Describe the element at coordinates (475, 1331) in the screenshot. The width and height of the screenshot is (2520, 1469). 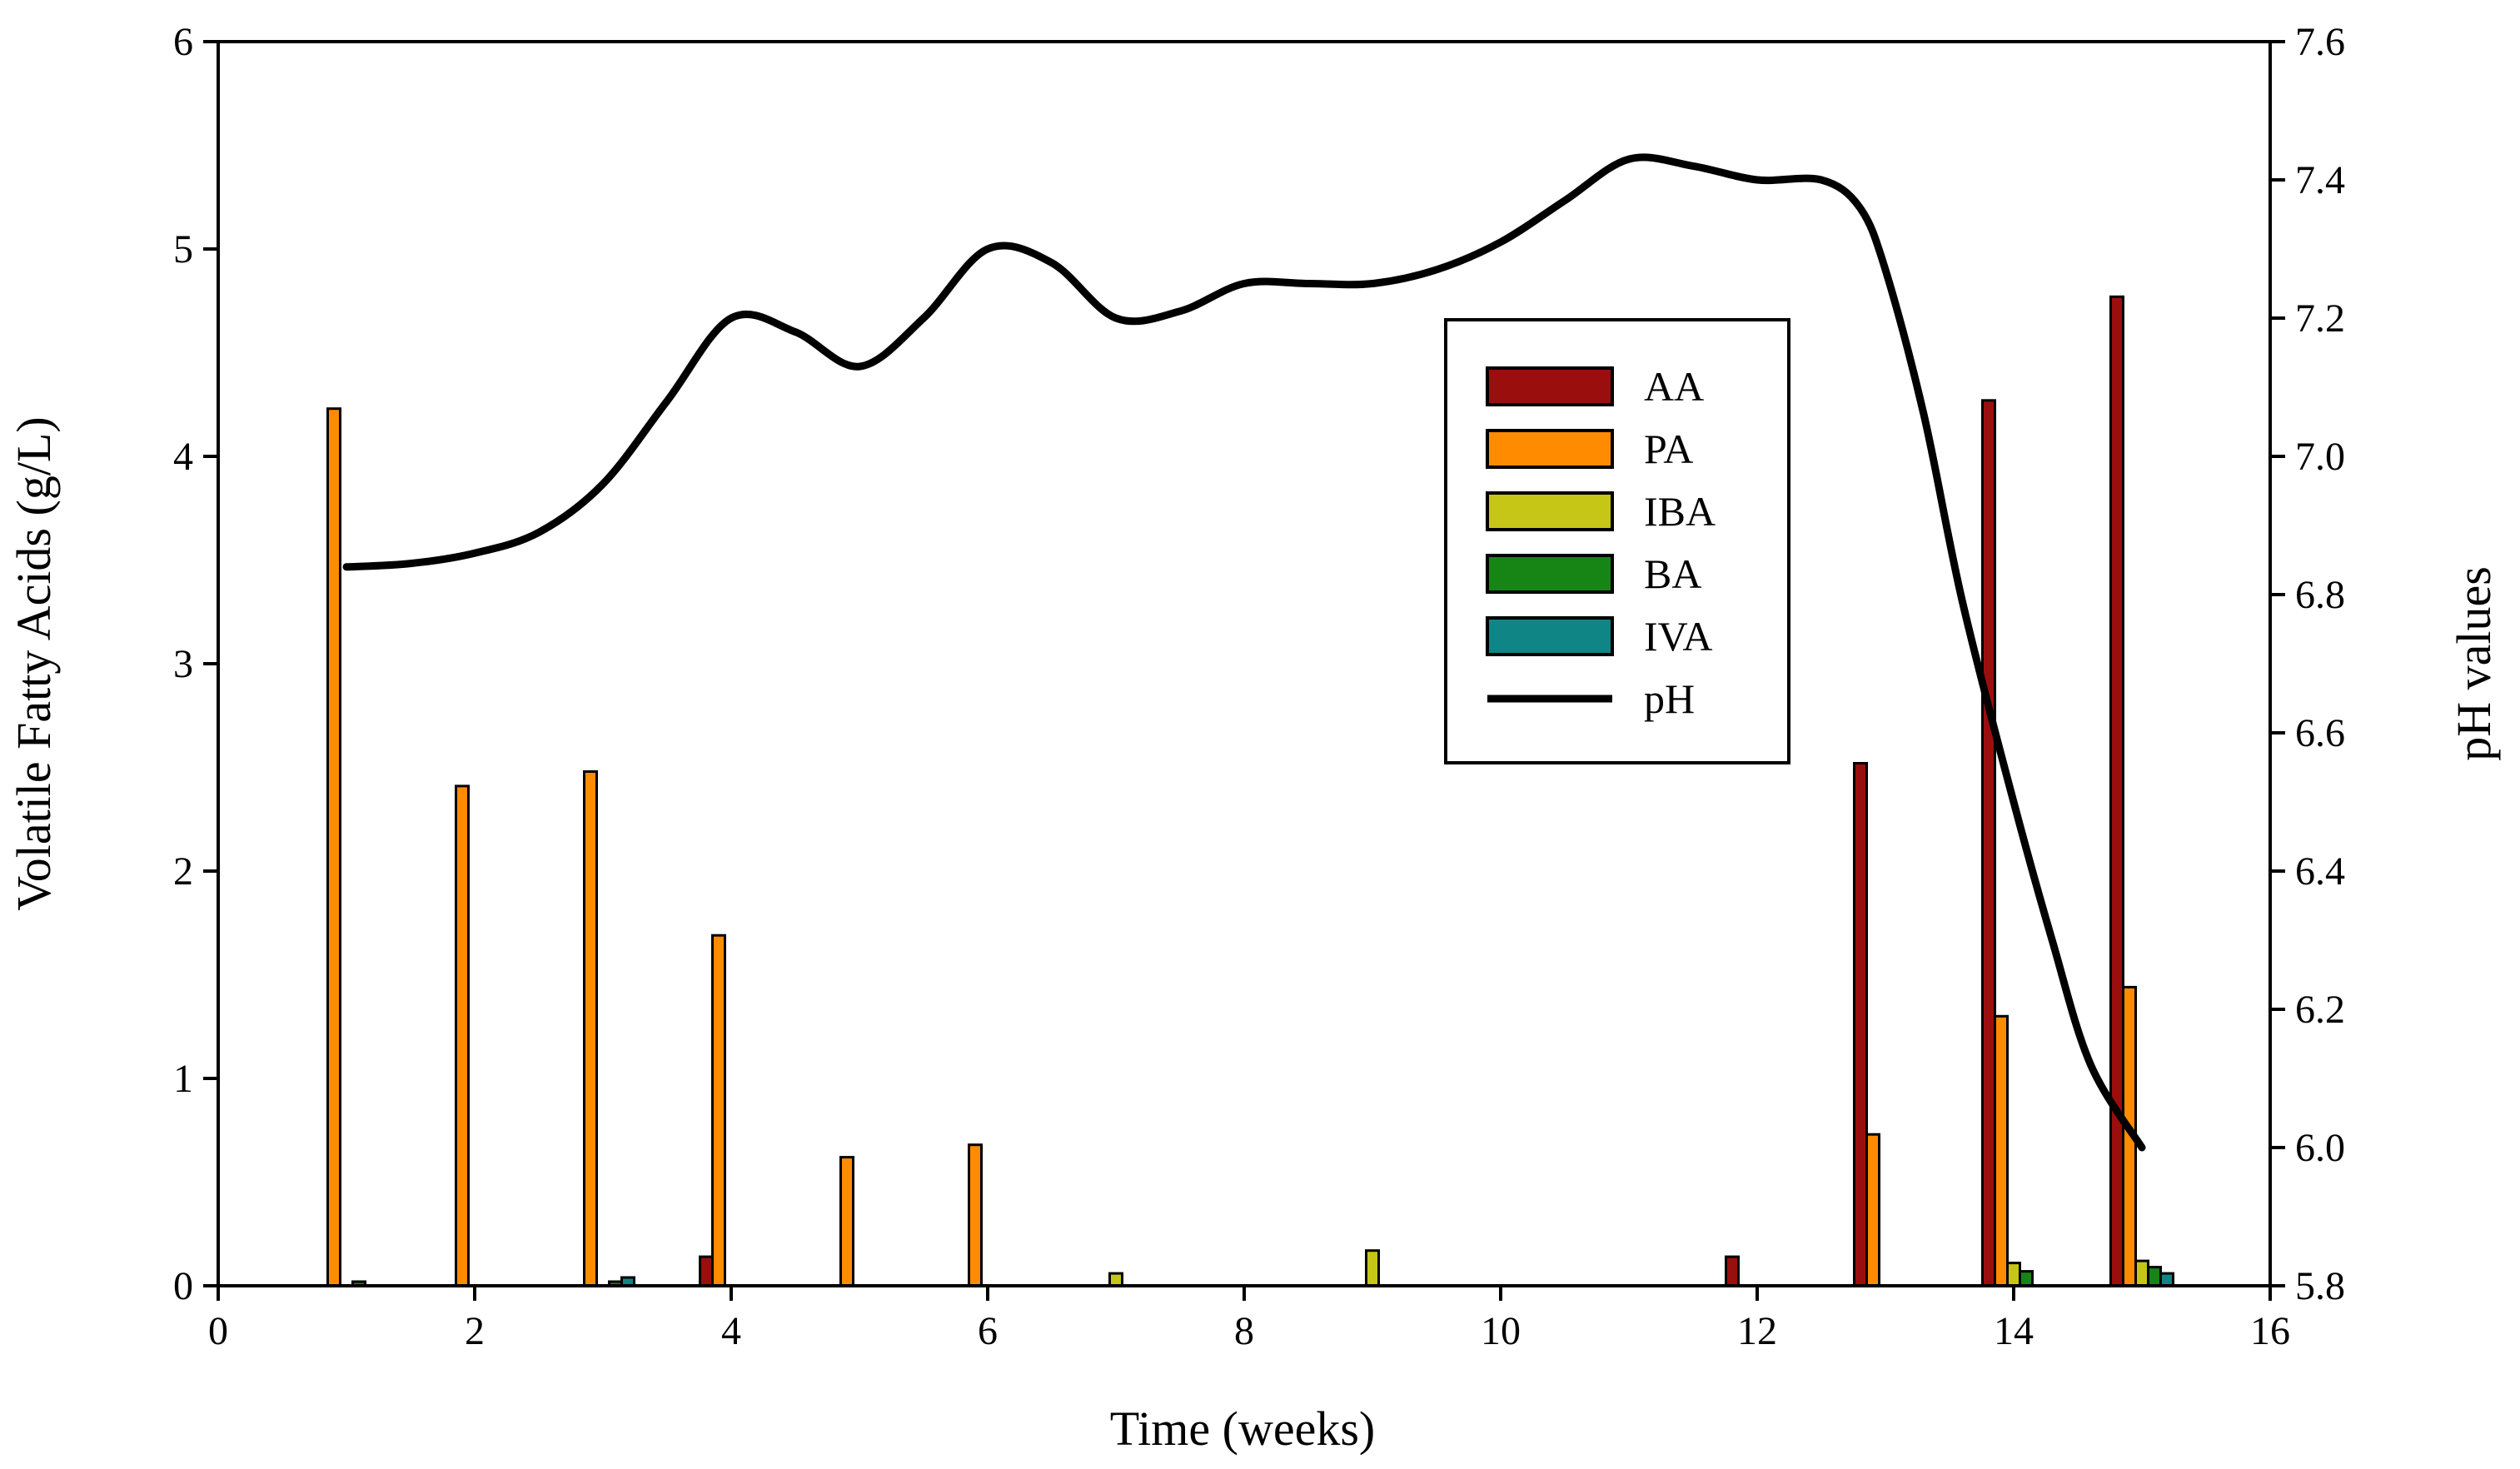
I see `x-tick-label: 2` at that location.